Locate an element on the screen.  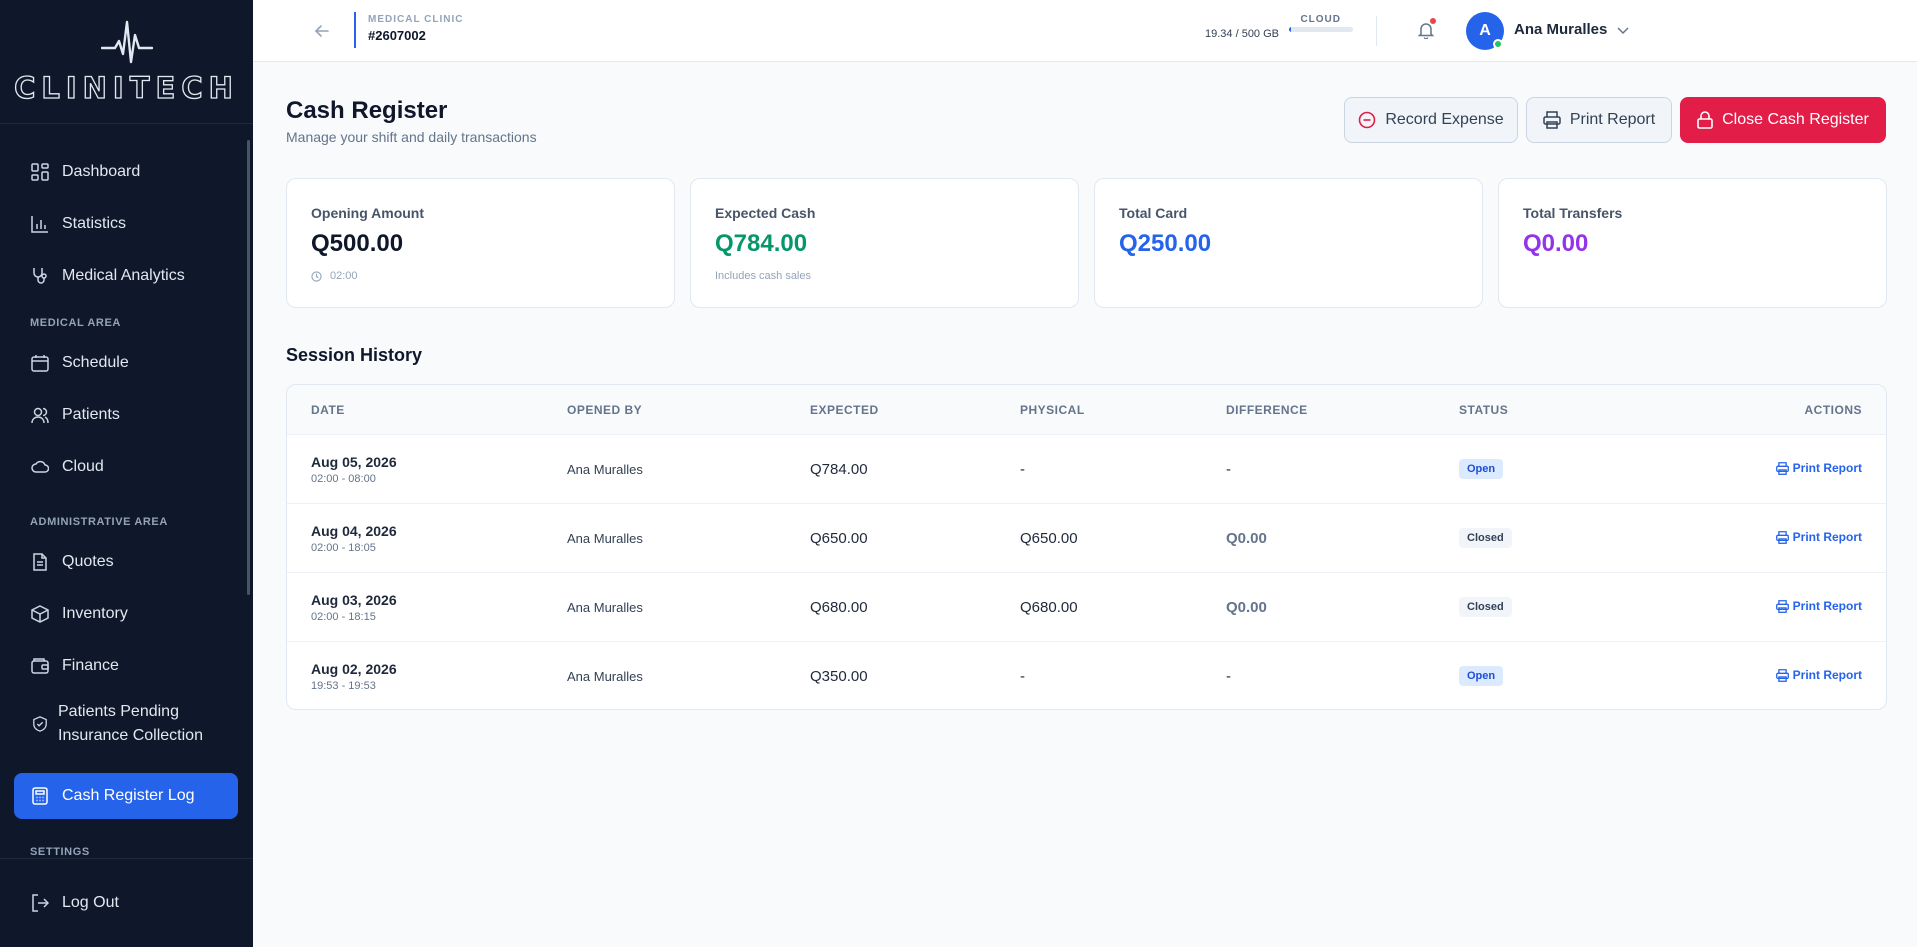
card-value: Q784.00 is located at coordinates (761, 243).